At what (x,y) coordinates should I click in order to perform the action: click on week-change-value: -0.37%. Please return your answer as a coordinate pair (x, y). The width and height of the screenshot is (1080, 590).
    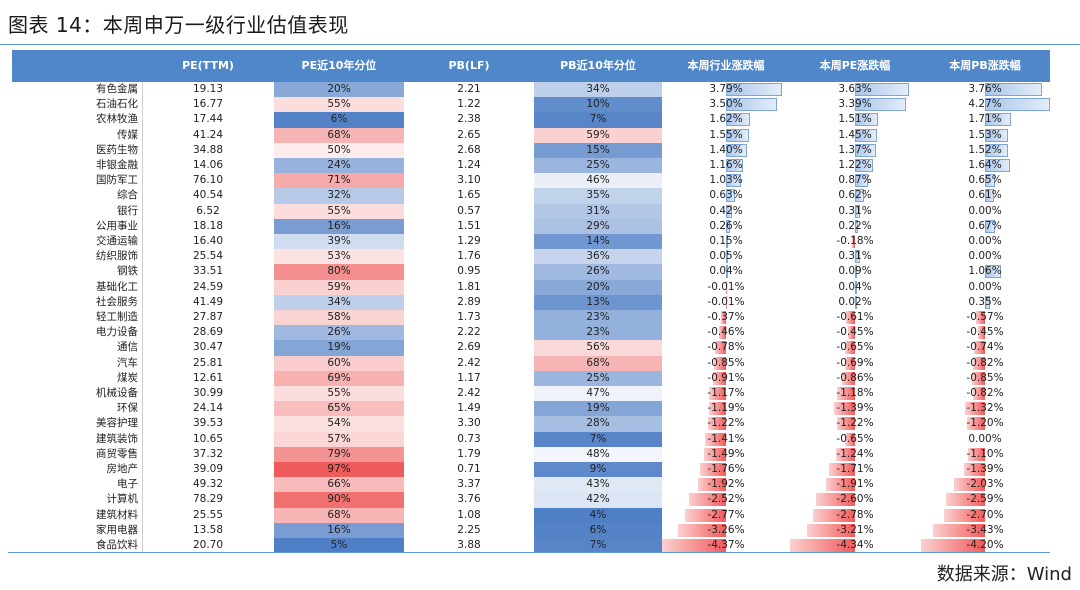
    Looking at the image, I should click on (726, 317).